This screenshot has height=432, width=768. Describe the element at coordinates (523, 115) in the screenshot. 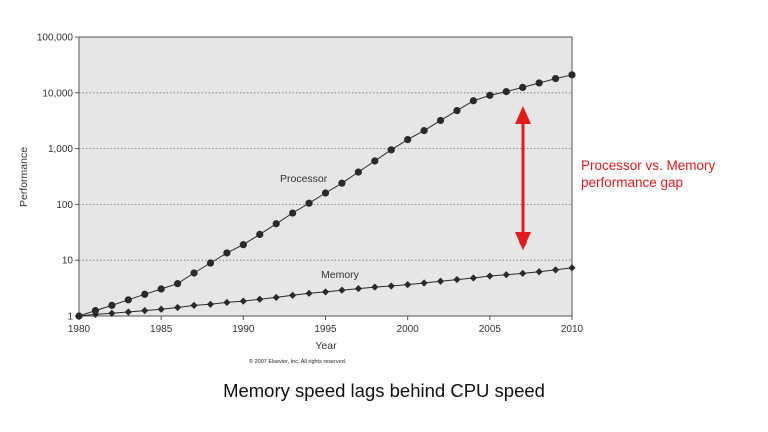

I see `arrowhead-top` at that location.